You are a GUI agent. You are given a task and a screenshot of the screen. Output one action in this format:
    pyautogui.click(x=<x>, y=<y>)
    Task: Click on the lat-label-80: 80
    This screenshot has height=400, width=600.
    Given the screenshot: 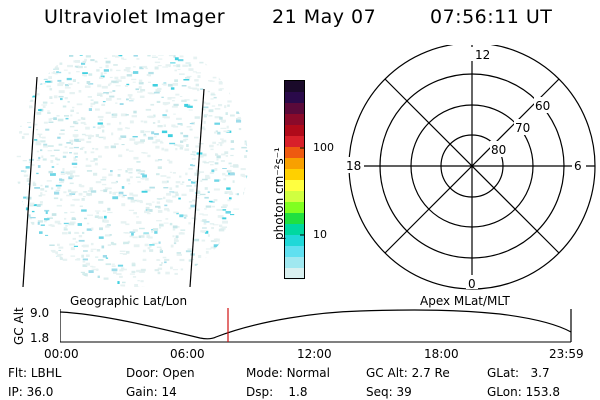 What is the action you would take?
    pyautogui.click(x=498, y=150)
    